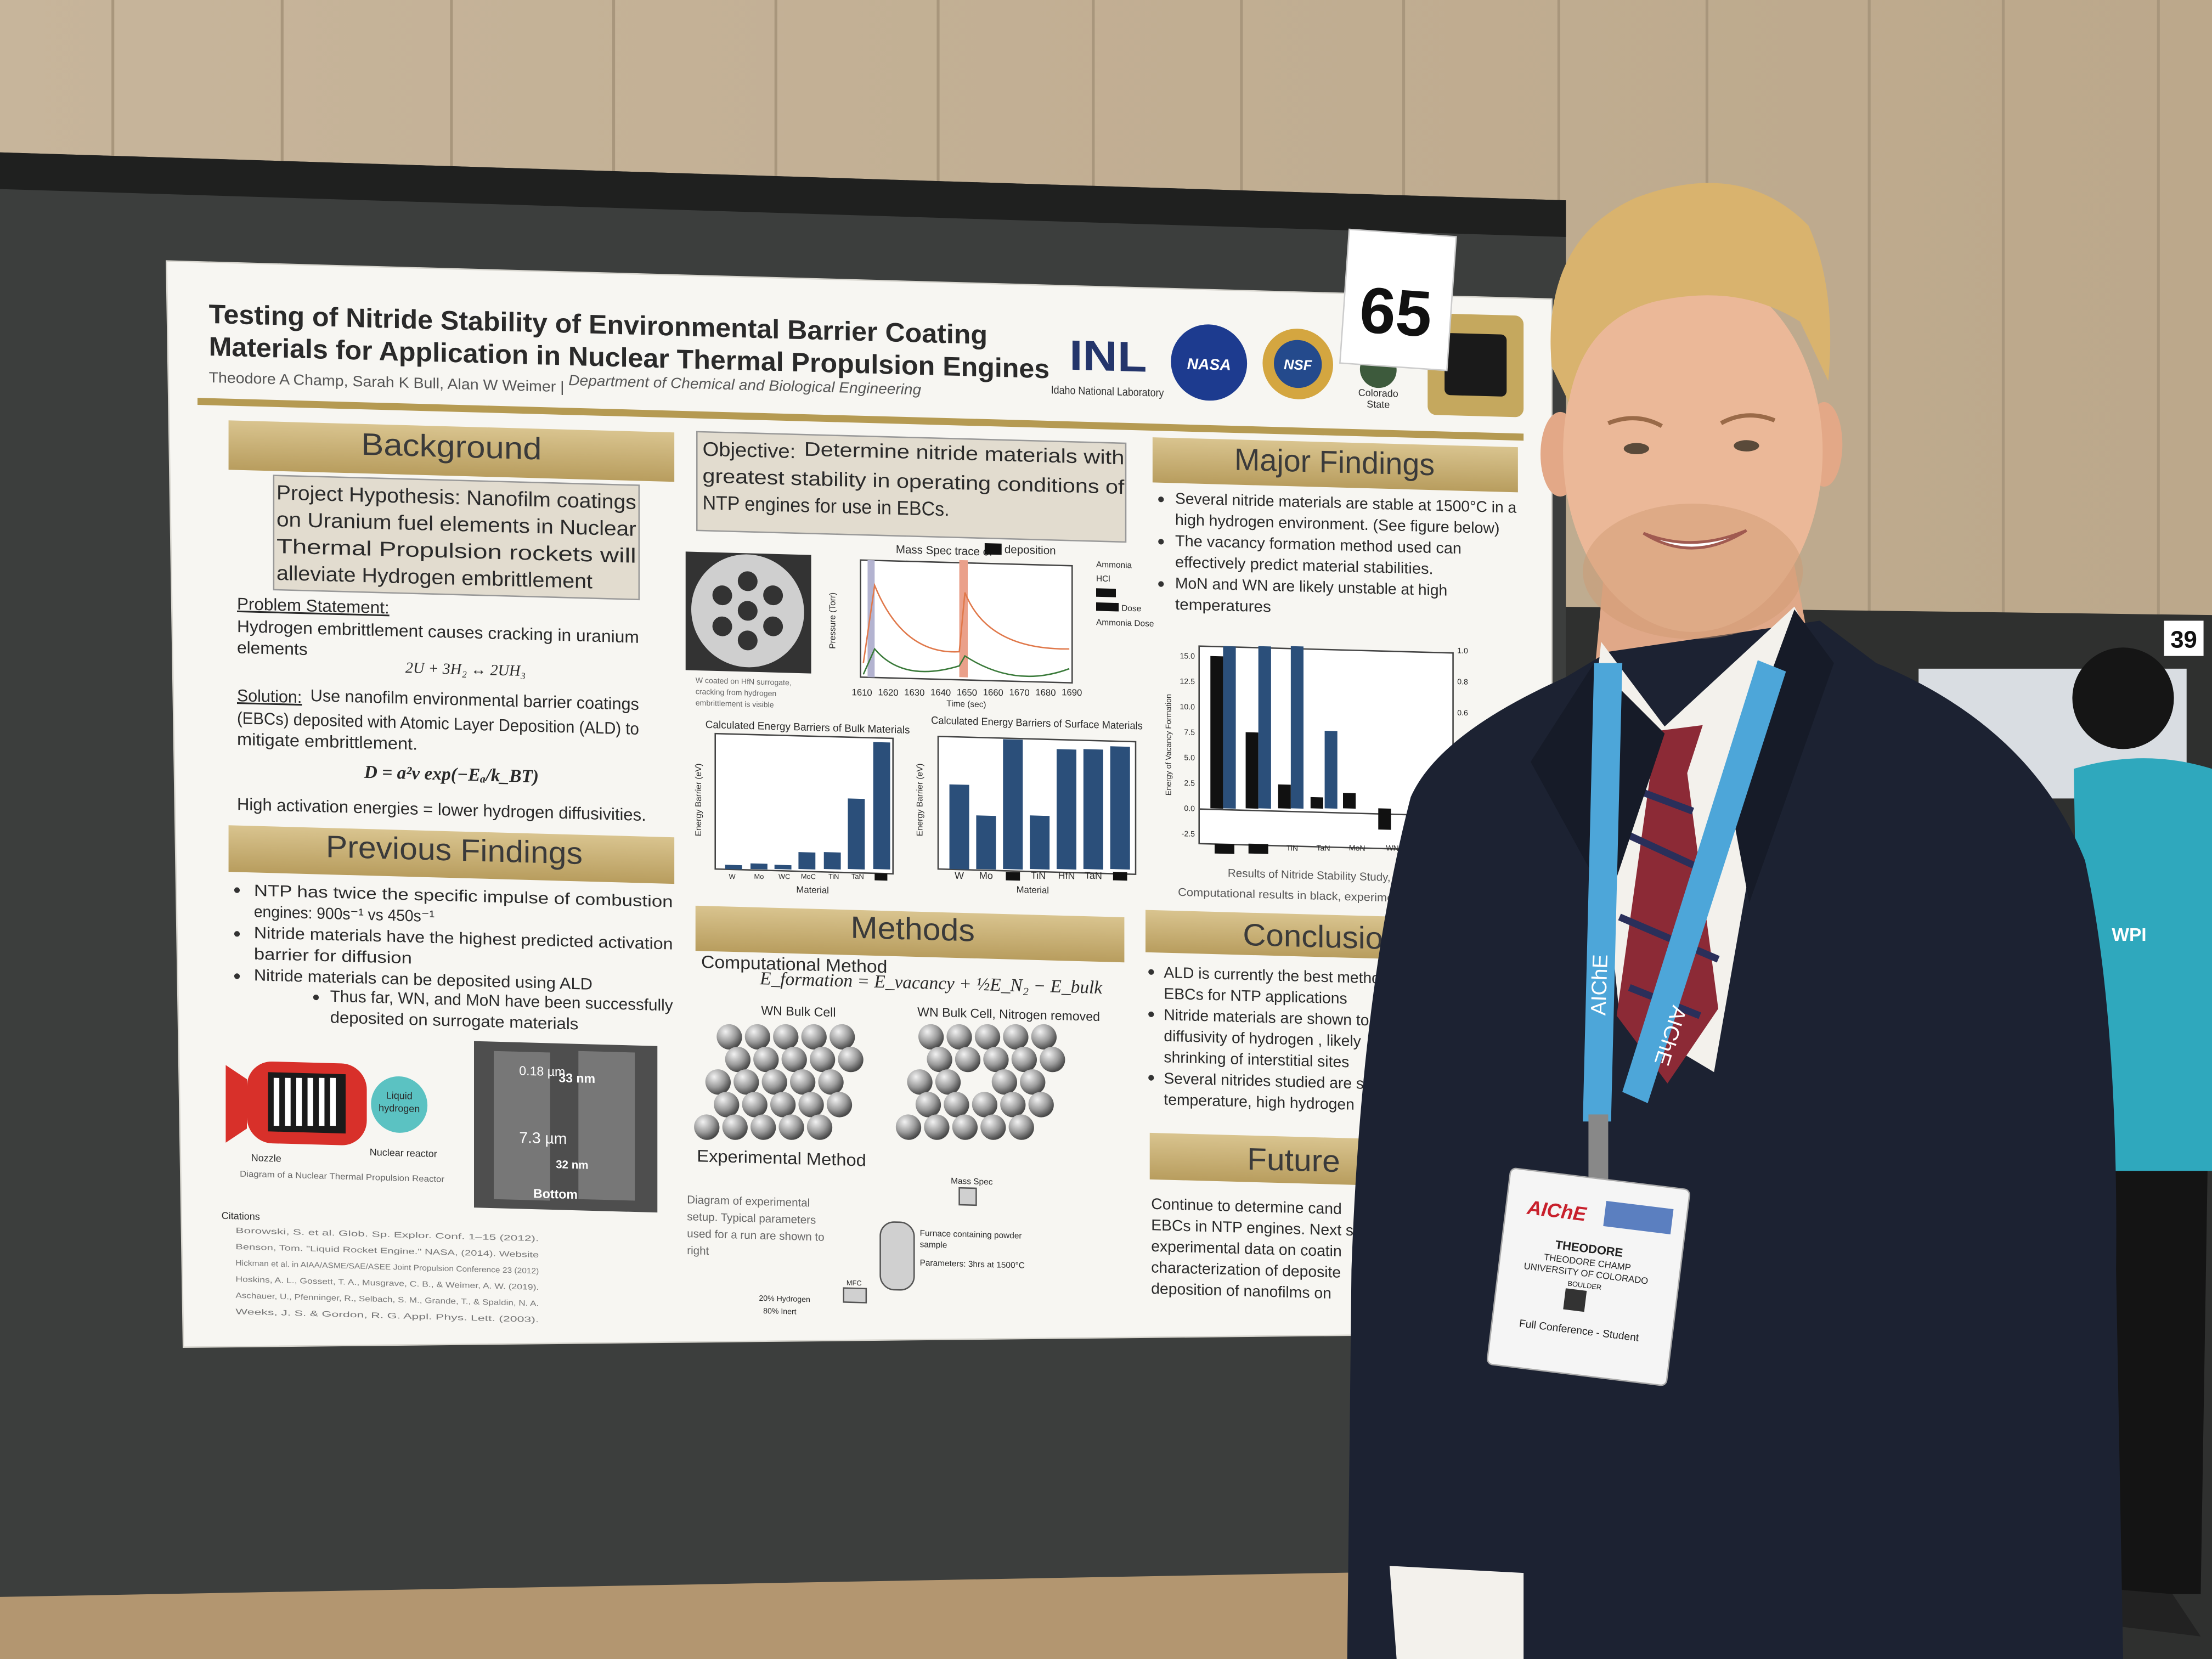  What do you see at coordinates (1298, 364) in the screenshot?
I see `logo-nsf` at bounding box center [1298, 364].